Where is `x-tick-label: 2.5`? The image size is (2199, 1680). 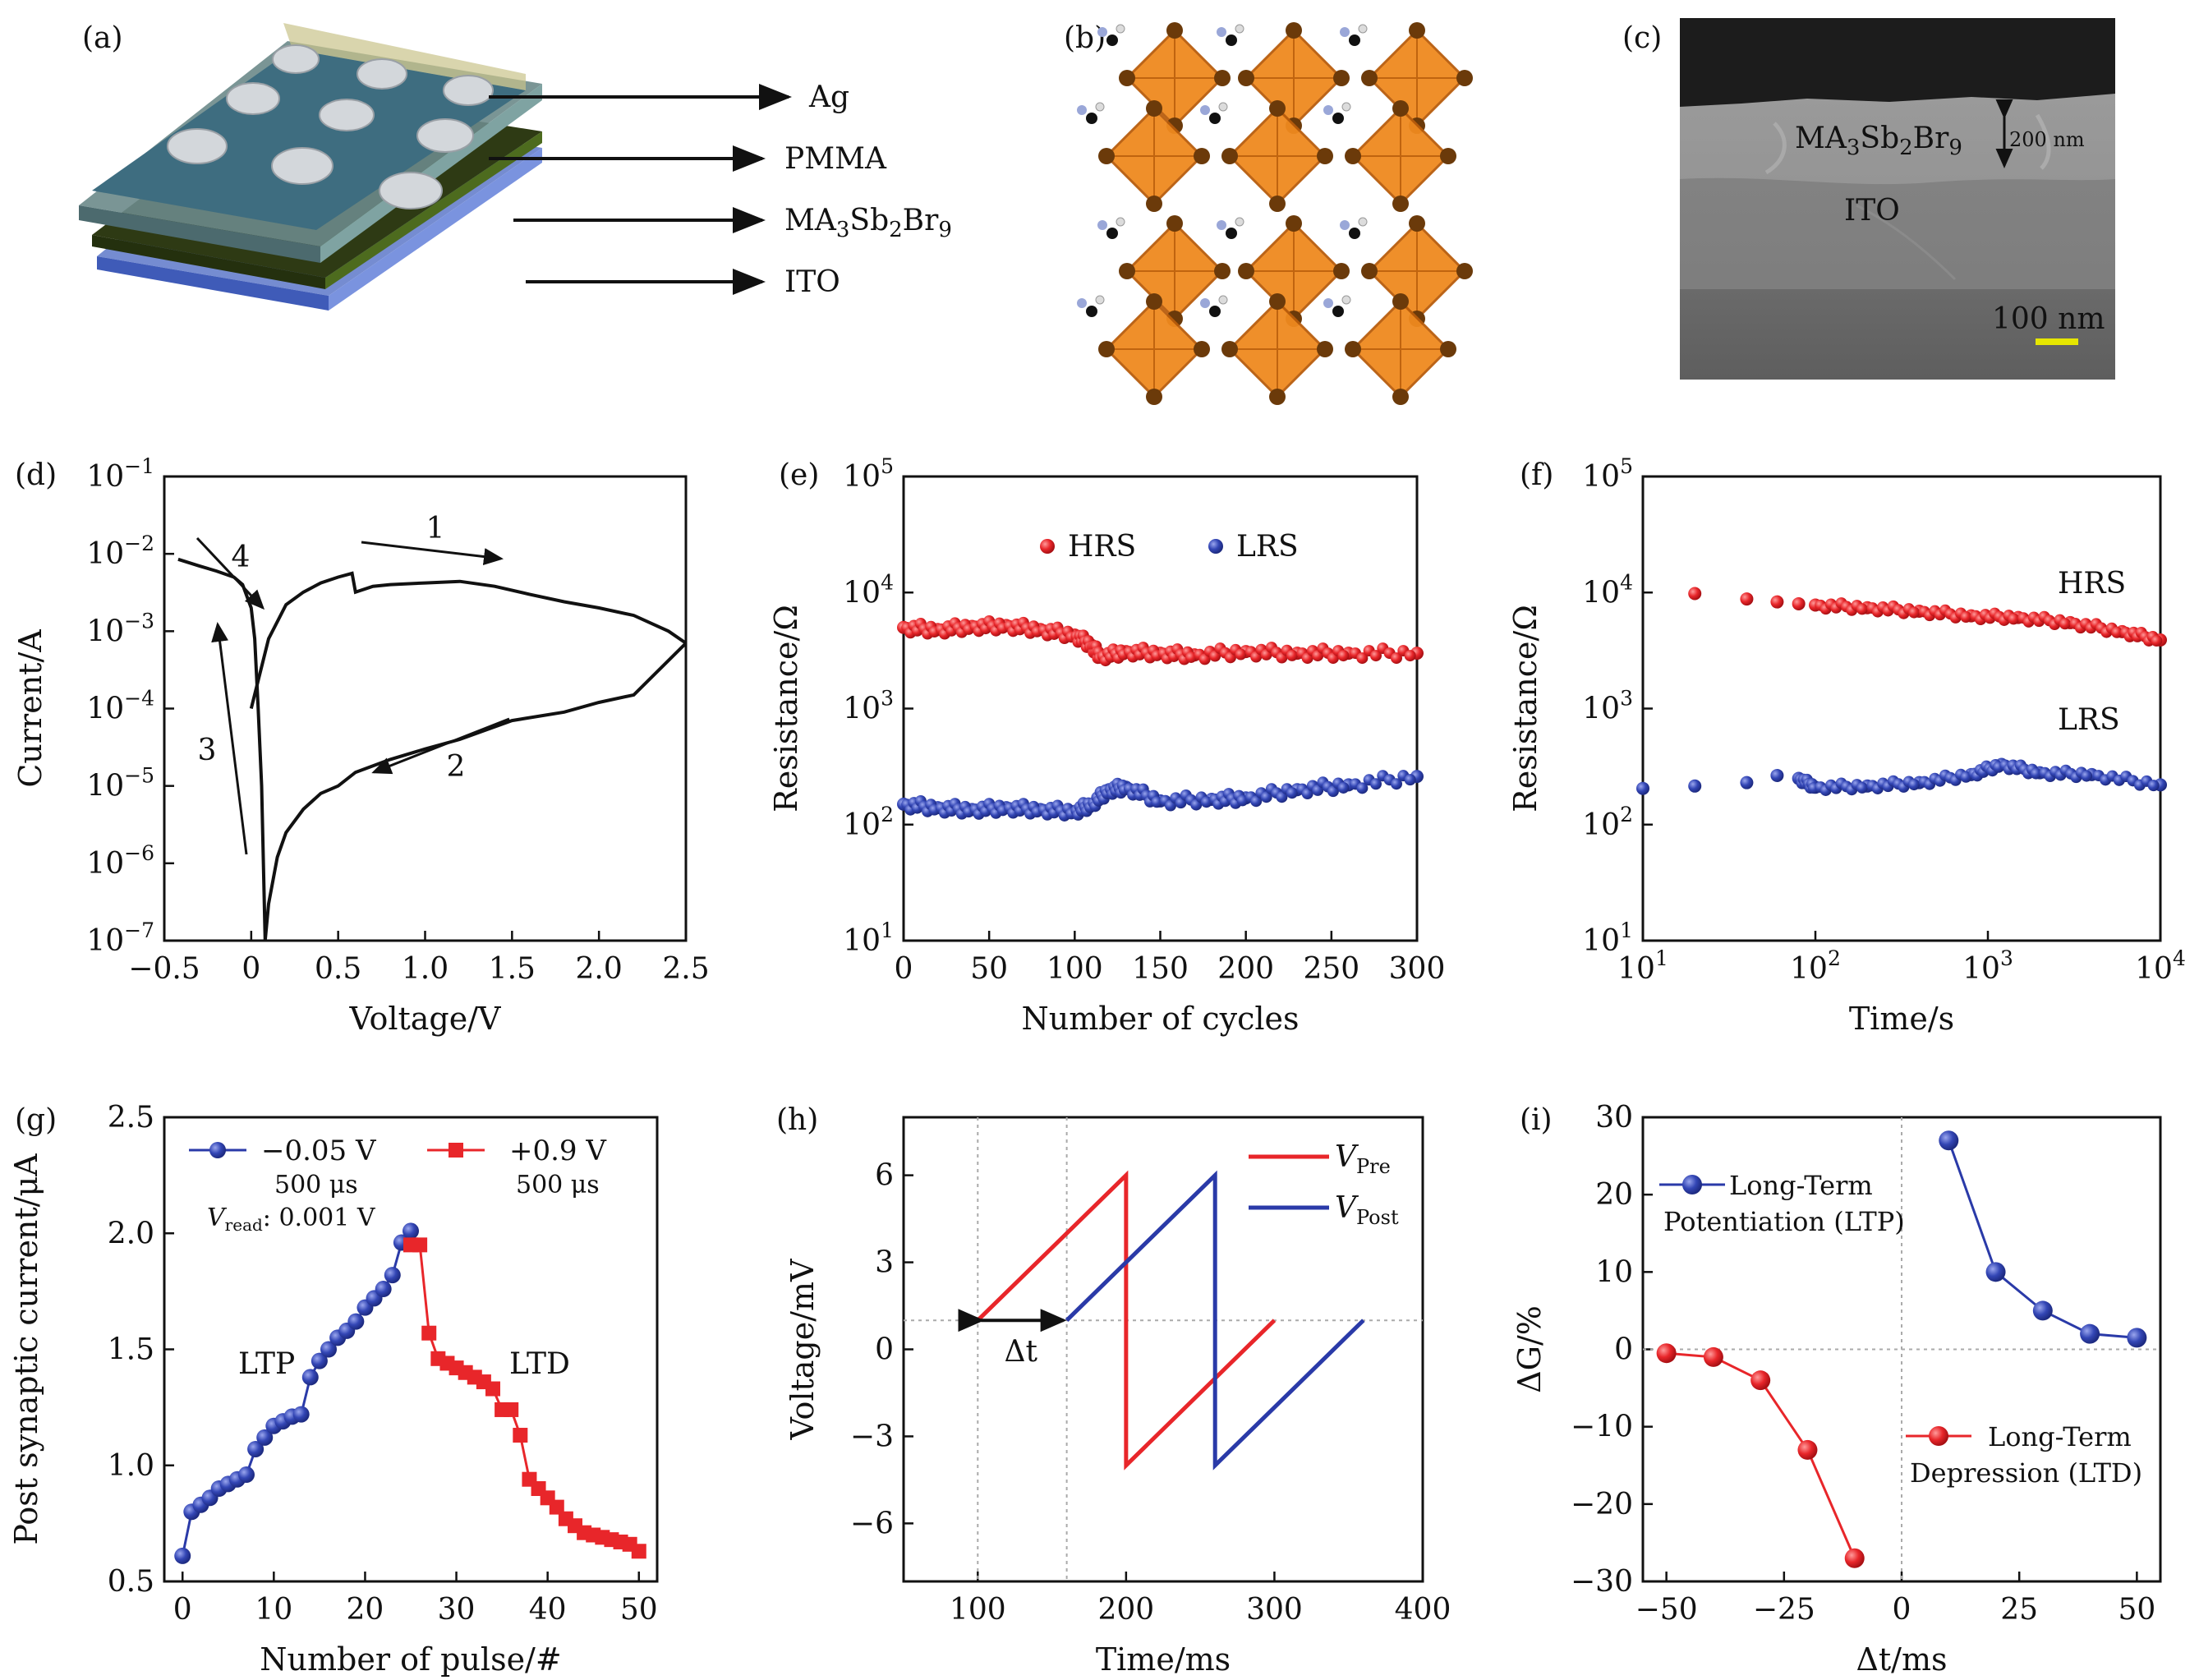 x-tick-label: 2.5 is located at coordinates (685, 969).